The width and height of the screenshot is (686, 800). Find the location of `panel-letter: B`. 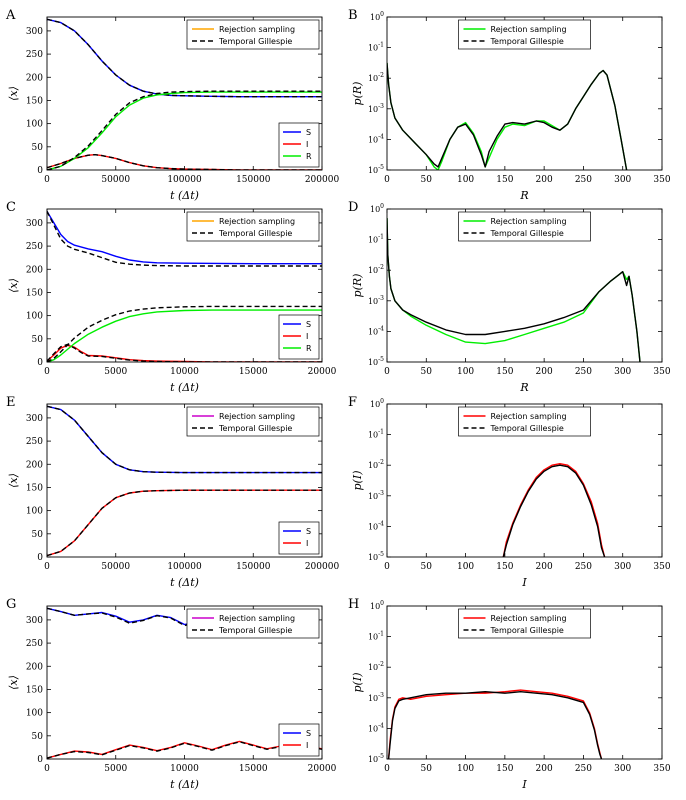

panel-letter: B is located at coordinates (353, 15).